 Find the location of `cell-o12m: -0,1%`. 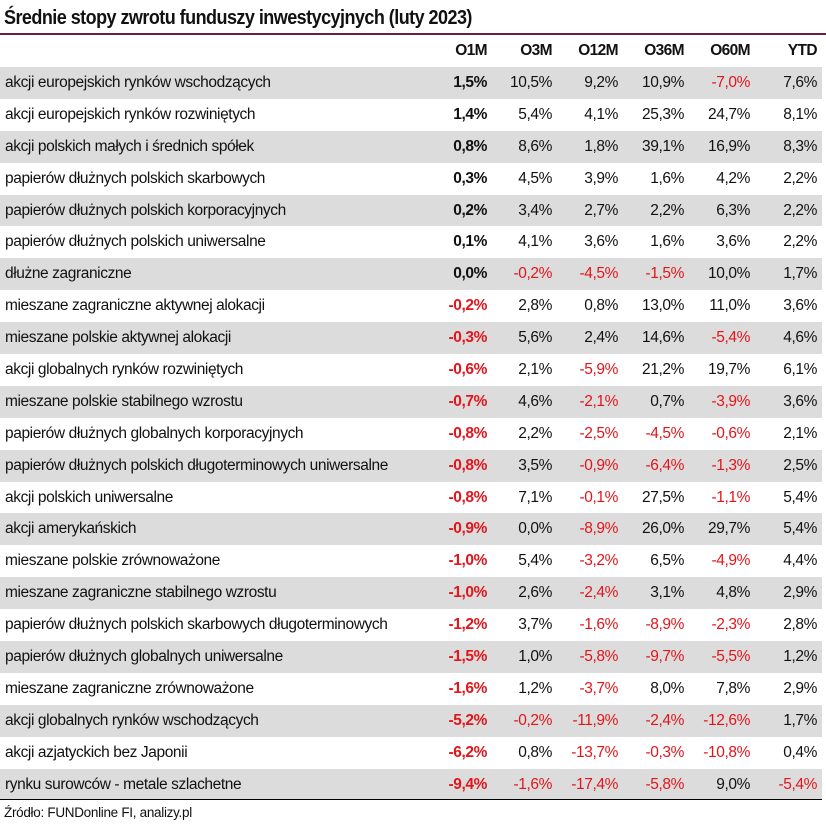

cell-o12m: -0,1% is located at coordinates (599, 497).